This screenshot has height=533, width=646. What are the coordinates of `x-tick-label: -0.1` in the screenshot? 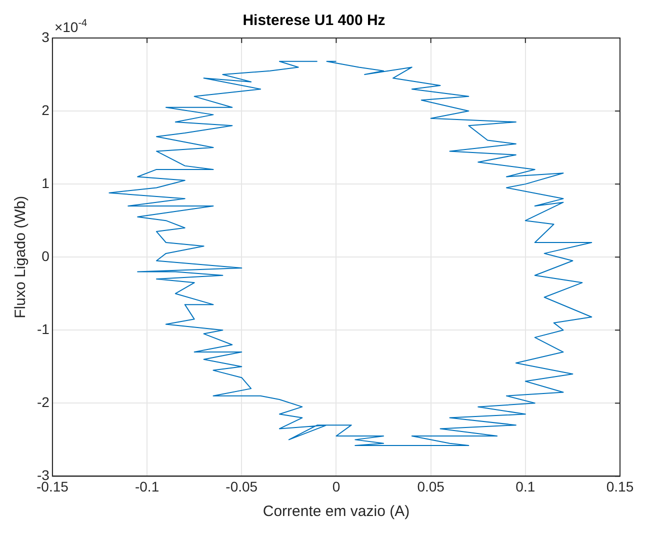 It's located at (147, 486).